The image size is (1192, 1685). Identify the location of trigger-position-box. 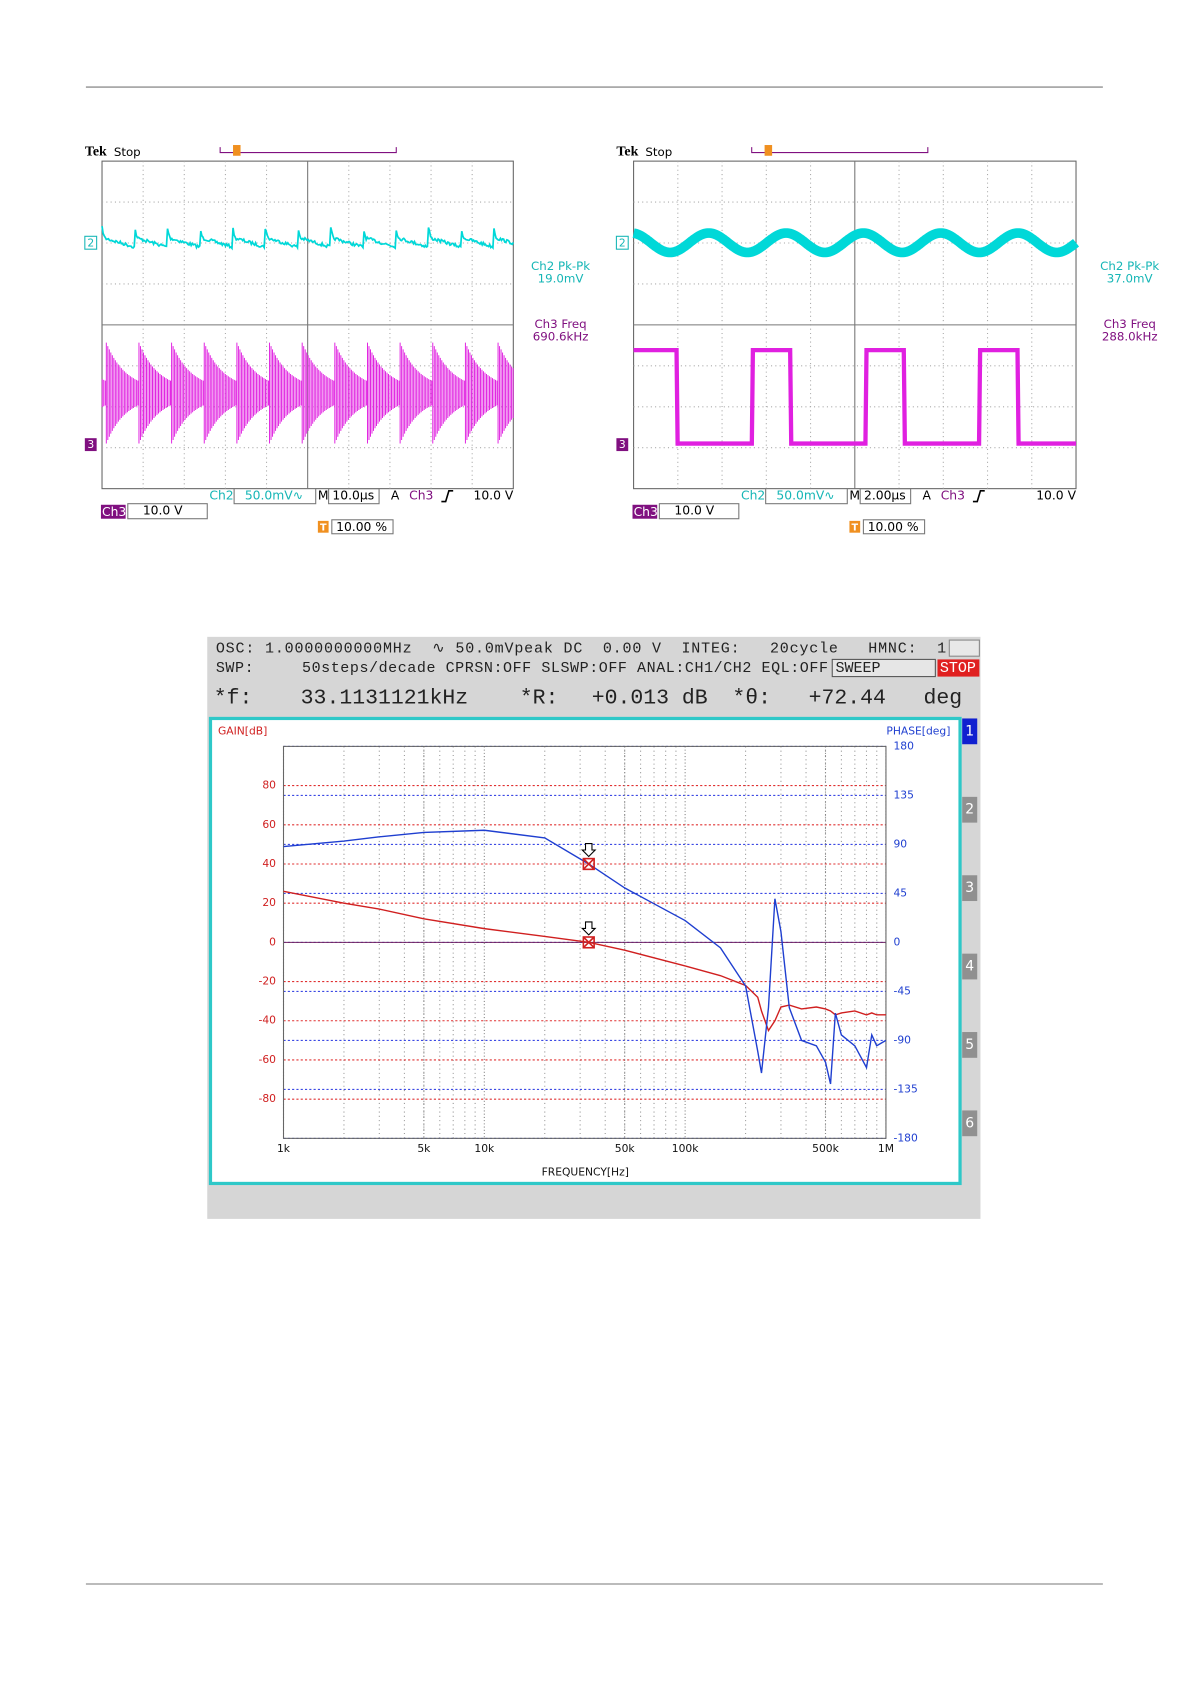
(362, 527).